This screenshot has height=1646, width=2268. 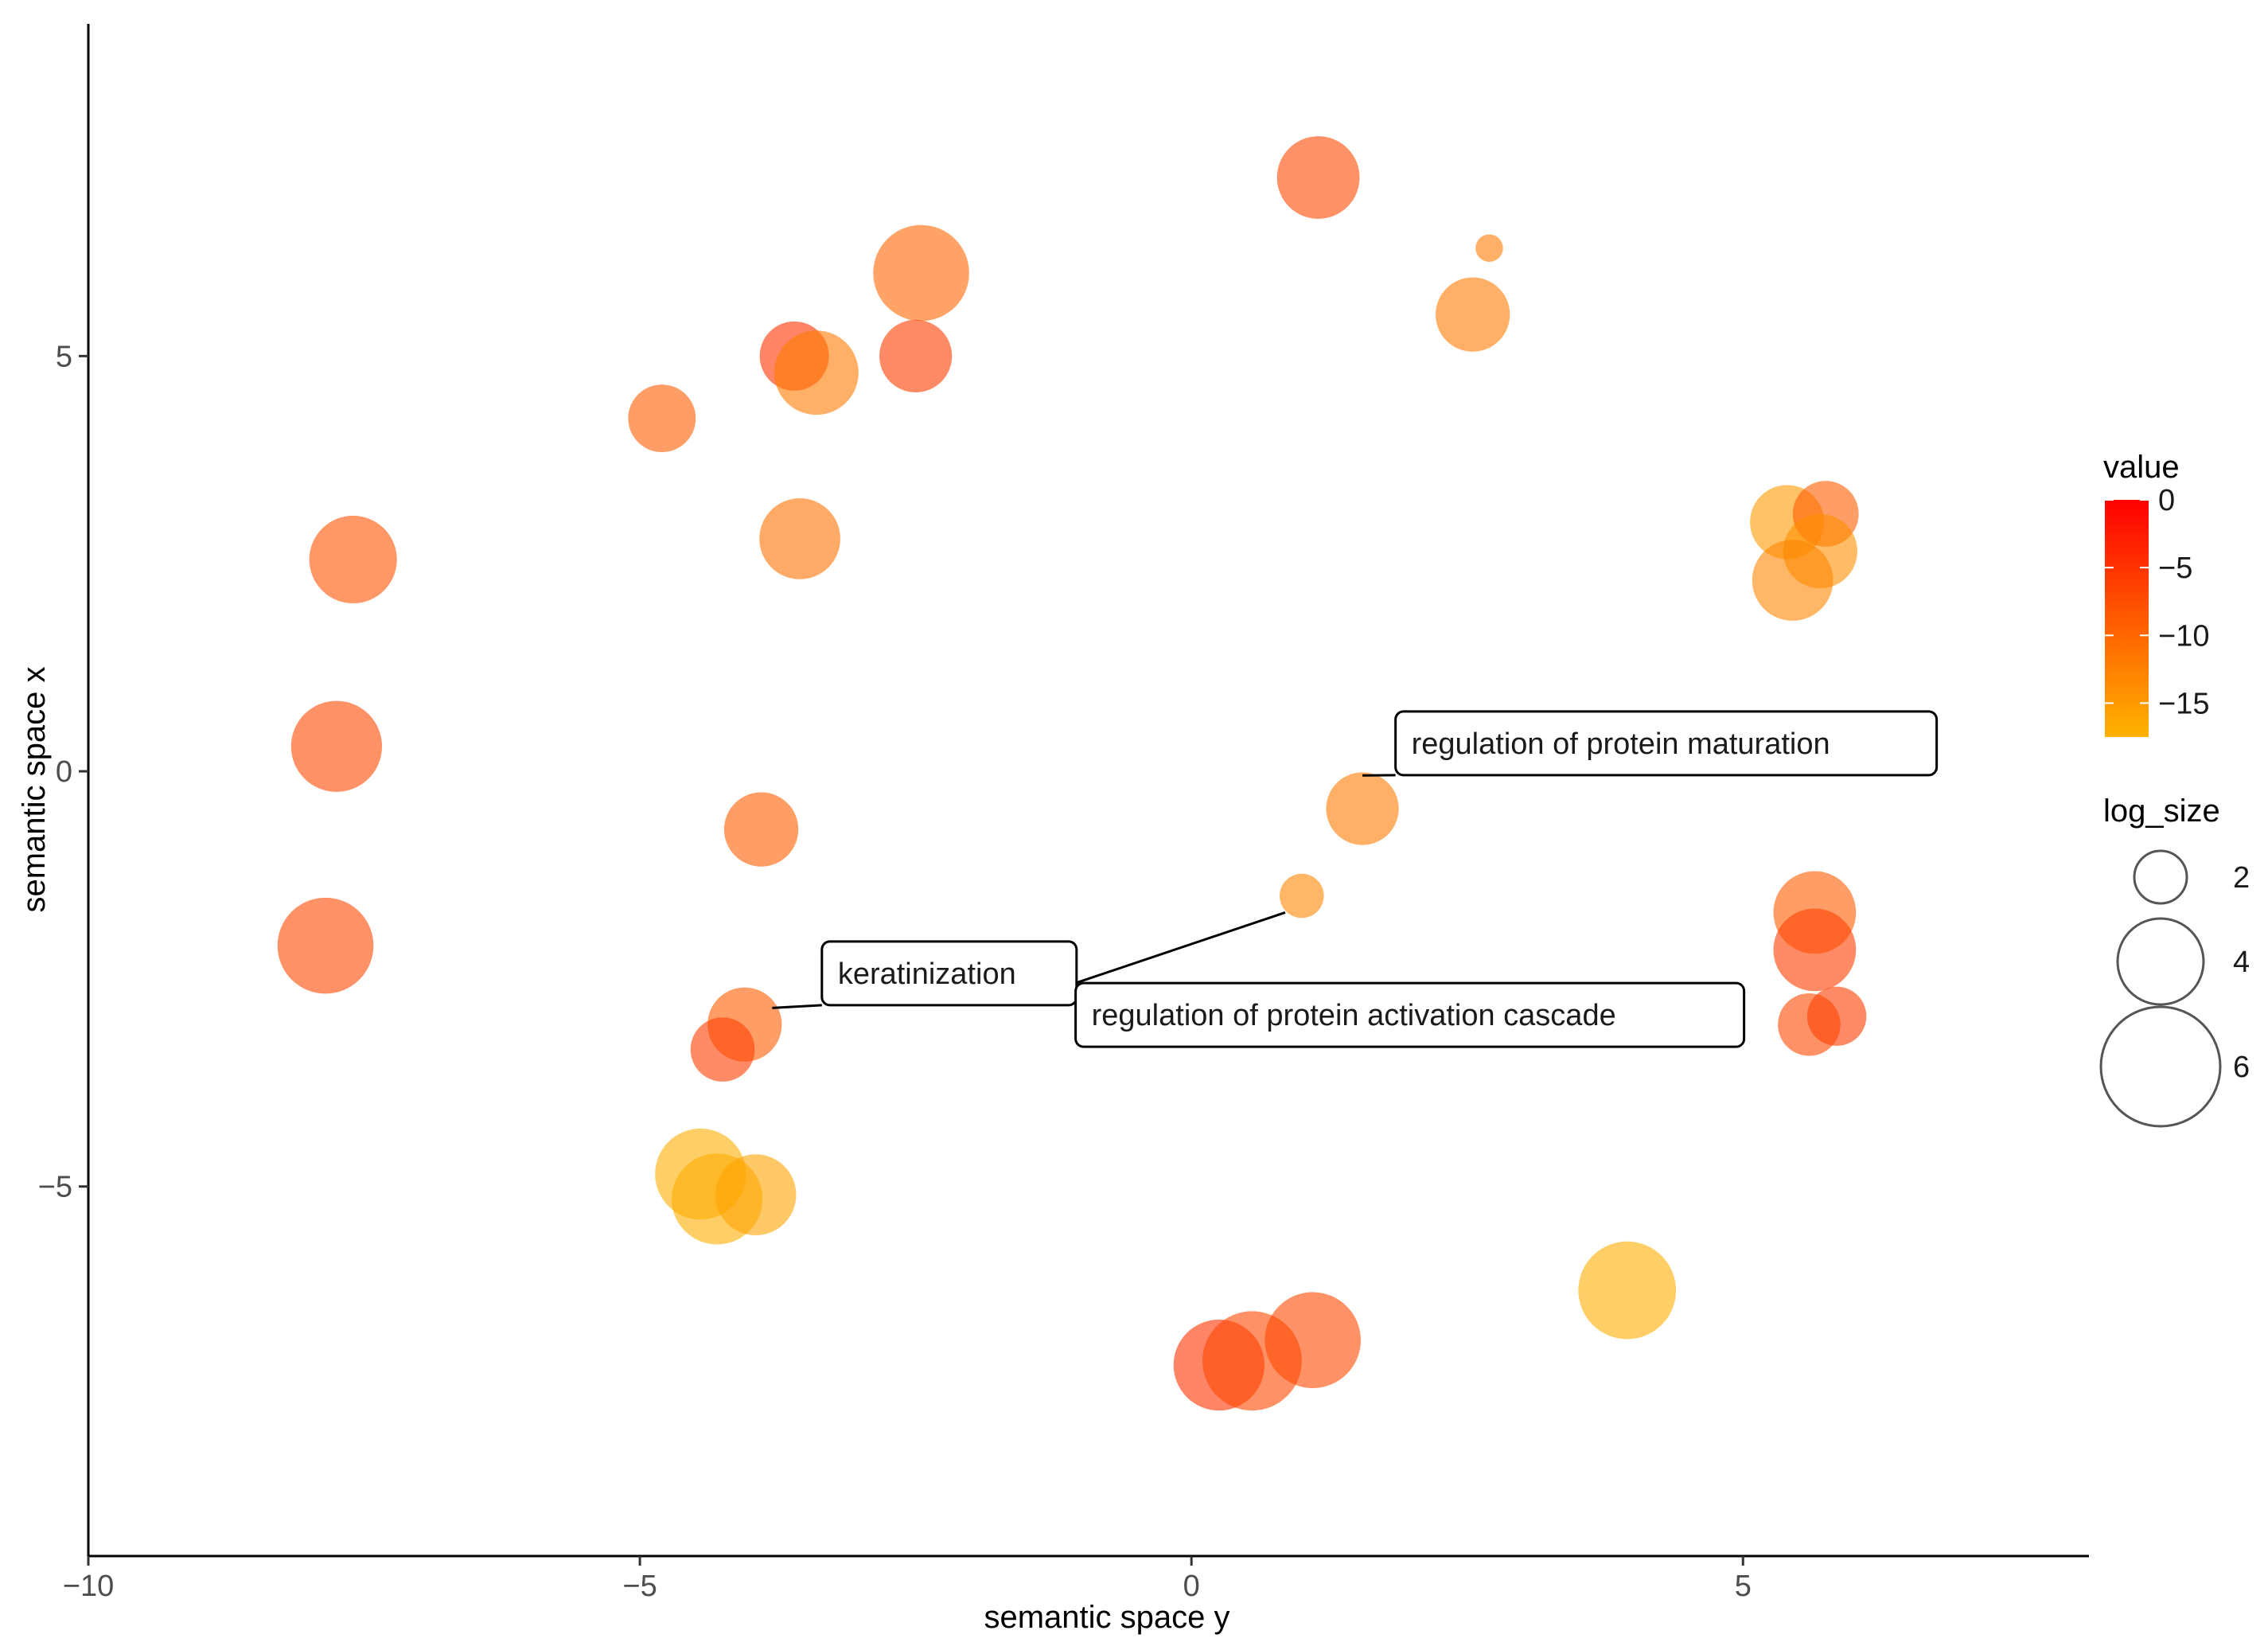 What do you see at coordinates (34, 789) in the screenshot?
I see `y-axis-title: semantic space x` at bounding box center [34, 789].